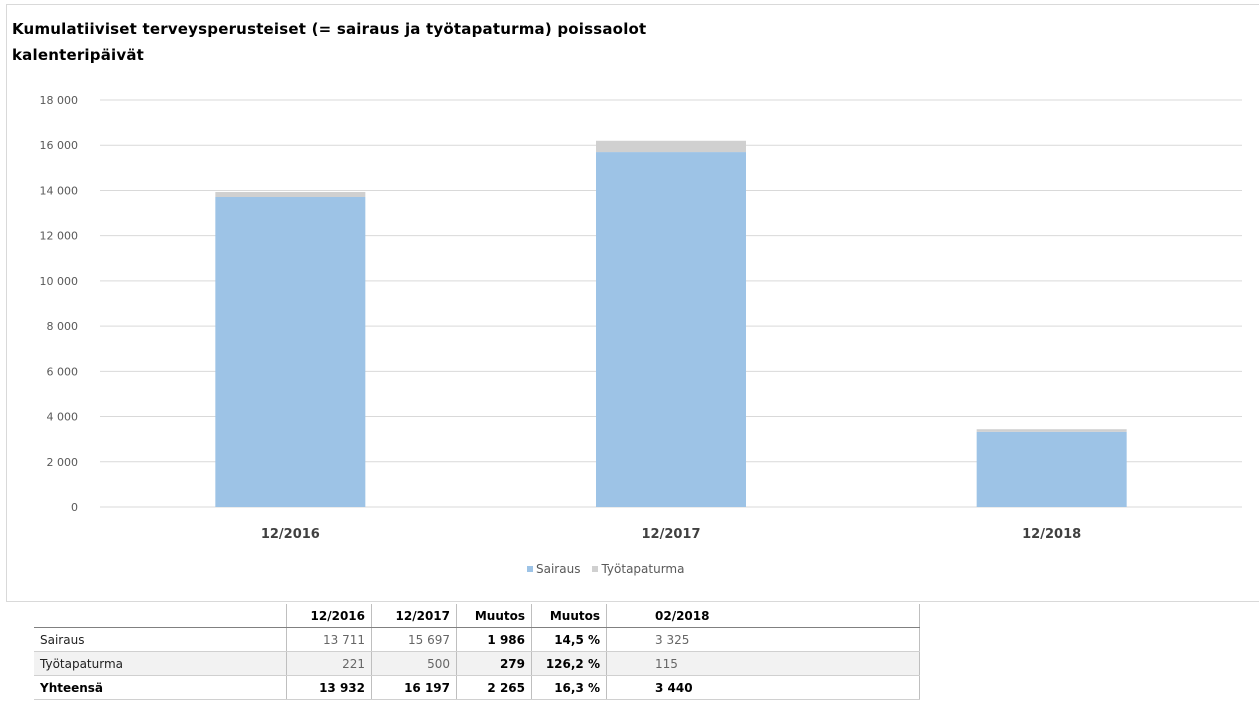 This screenshot has width=1259, height=720. What do you see at coordinates (530, 569) in the screenshot?
I see `legend-swatch-sairaus` at bounding box center [530, 569].